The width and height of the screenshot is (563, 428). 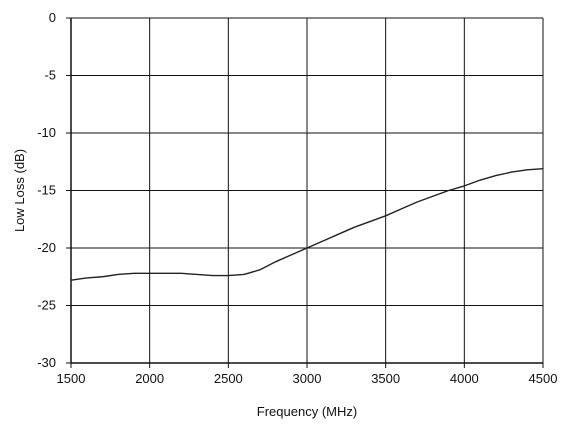 I want to click on x-tick-label-4500: 4500, so click(x=543, y=378).